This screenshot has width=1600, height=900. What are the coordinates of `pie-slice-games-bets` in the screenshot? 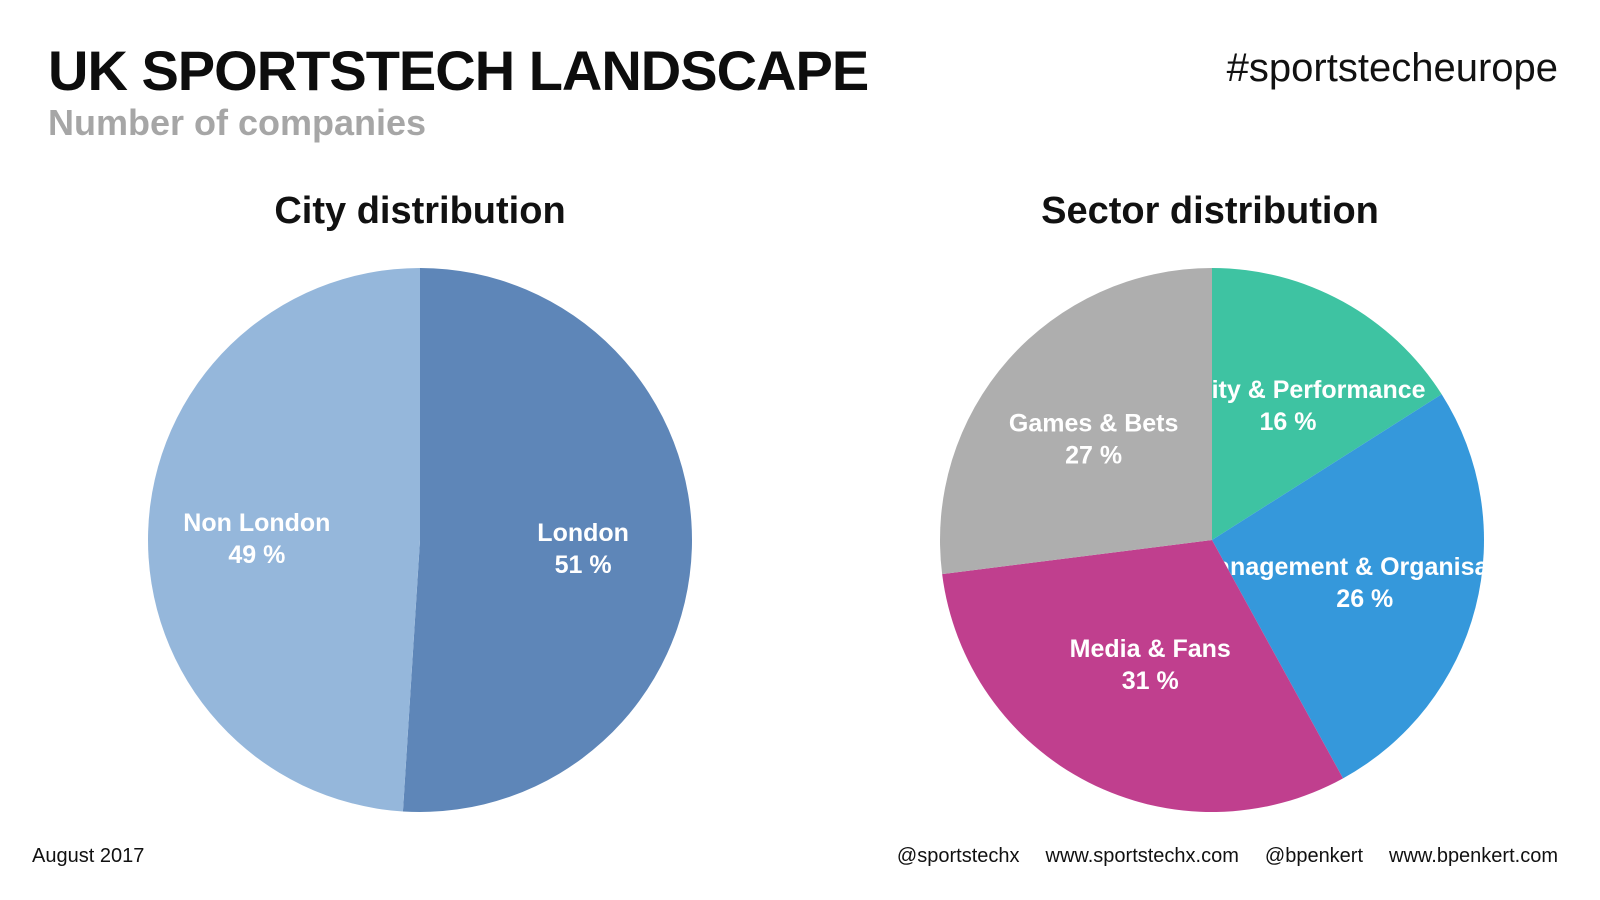 It's located at (1075, 421).